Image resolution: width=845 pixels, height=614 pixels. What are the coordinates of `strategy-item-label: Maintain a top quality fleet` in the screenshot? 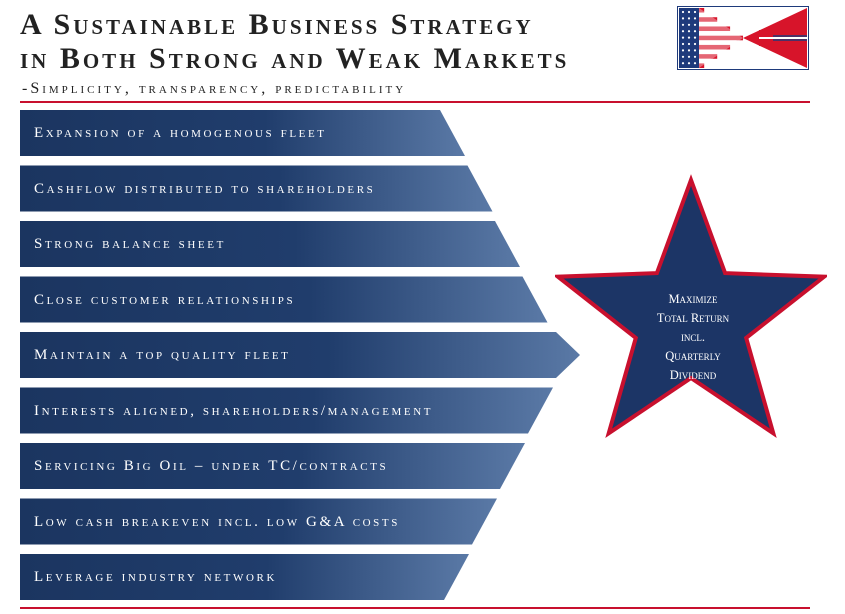 It's located at (162, 355).